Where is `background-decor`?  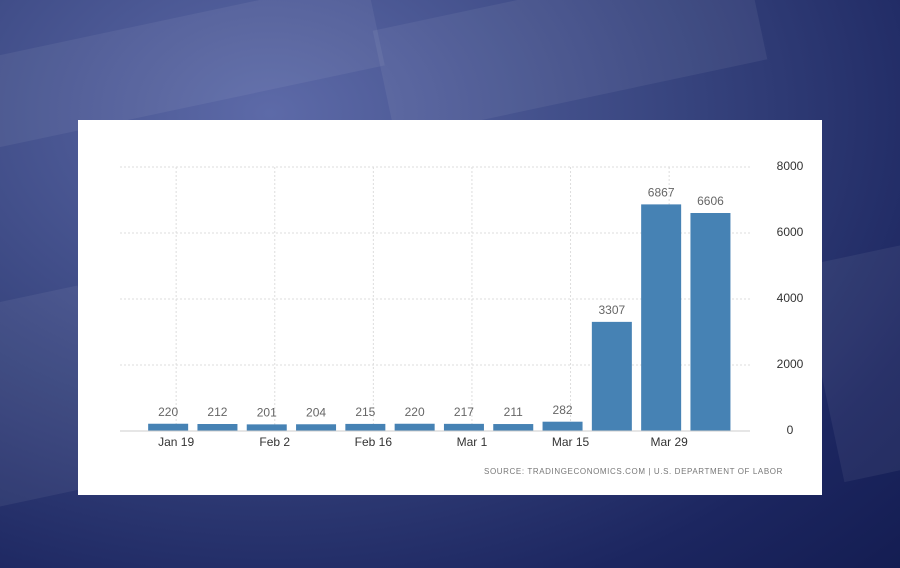
background-decor is located at coordinates (570, 69).